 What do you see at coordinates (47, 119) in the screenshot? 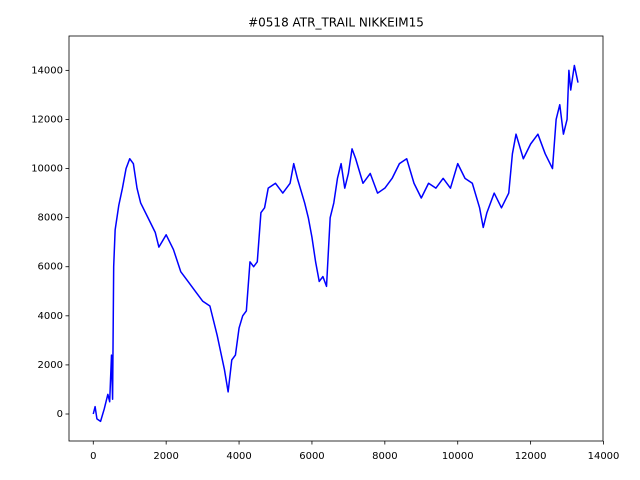
I see `y-tick-label: 12000` at bounding box center [47, 119].